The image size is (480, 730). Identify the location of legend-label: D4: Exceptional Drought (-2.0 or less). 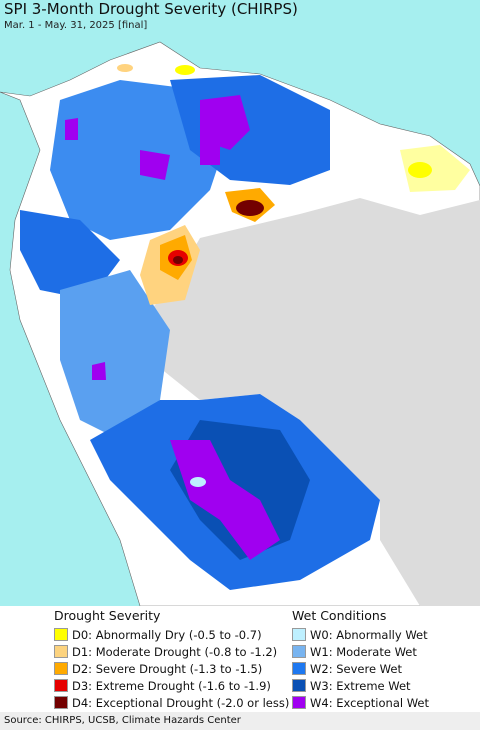
(181, 702).